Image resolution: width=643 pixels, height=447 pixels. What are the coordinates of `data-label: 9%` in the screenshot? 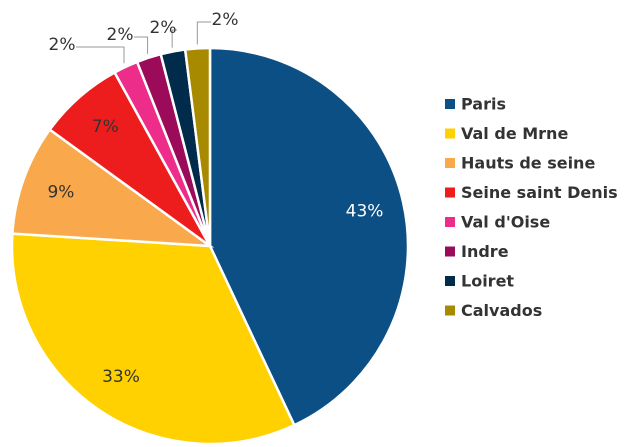 It's located at (60, 192).